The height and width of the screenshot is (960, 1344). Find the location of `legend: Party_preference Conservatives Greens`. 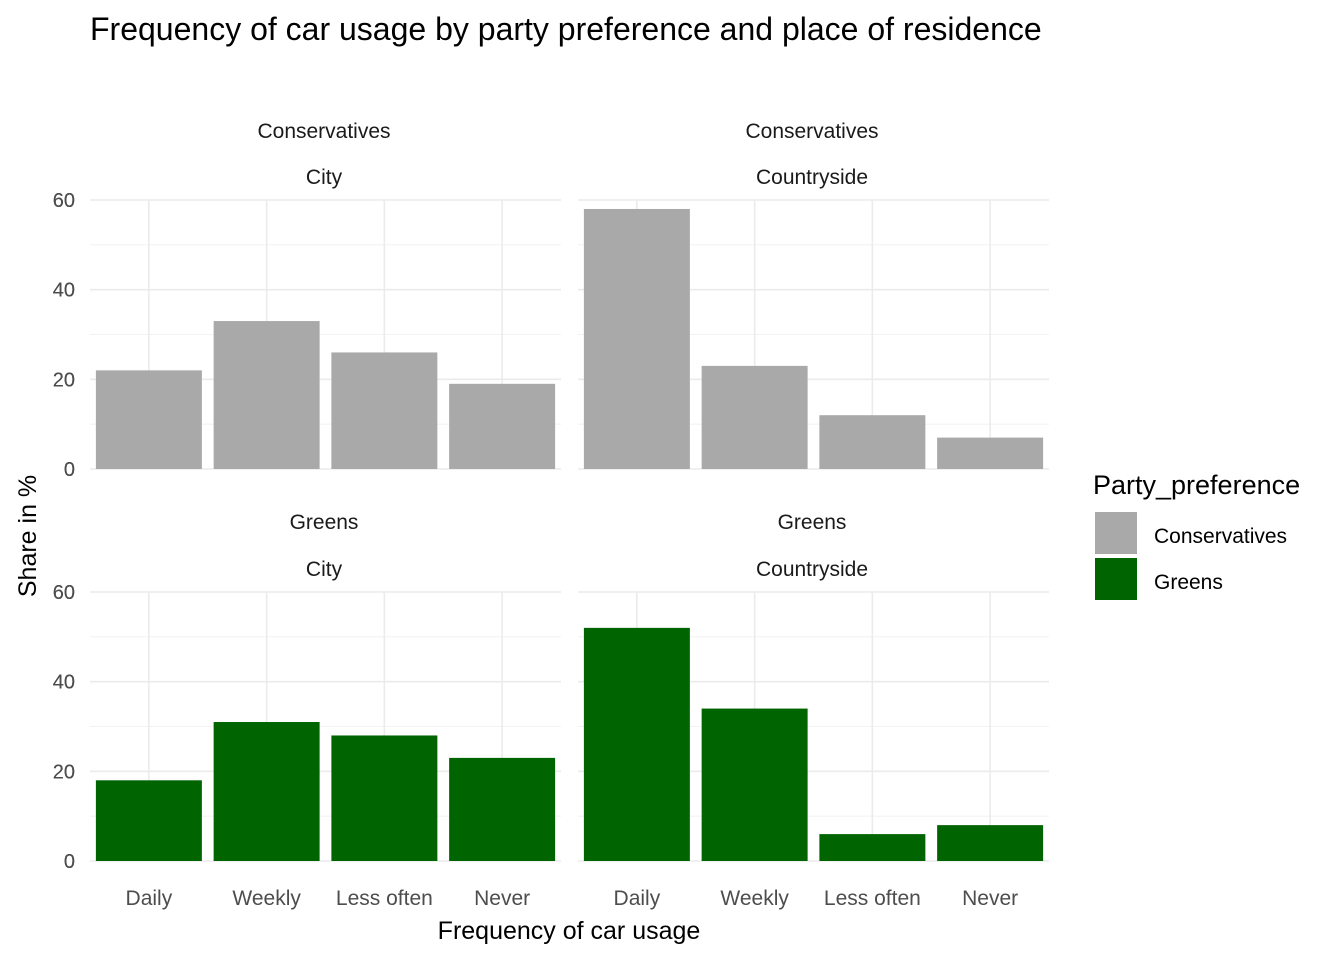

legend: Party_preference Conservatives Greens is located at coordinates (1196, 535).